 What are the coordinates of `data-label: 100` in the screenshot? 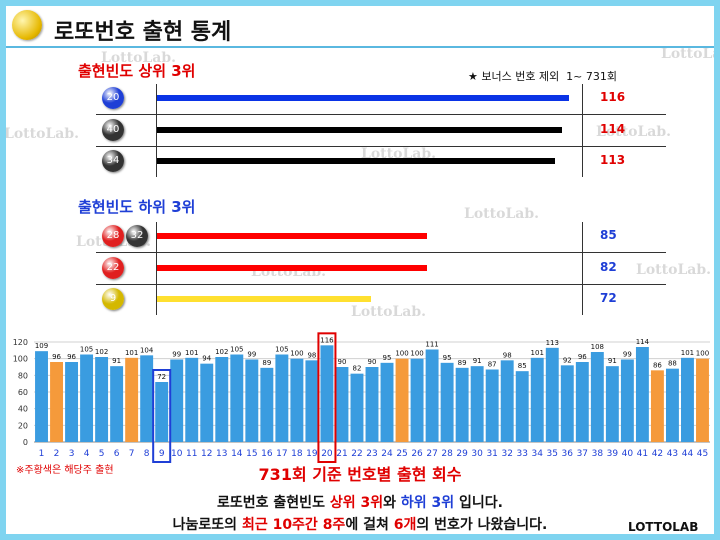 It's located at (401, 354).